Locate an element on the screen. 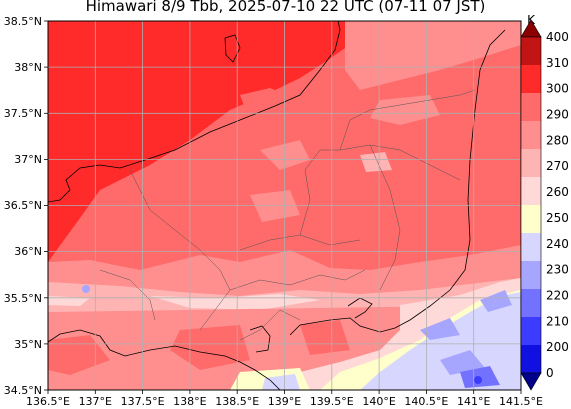 The height and width of the screenshot is (409, 571). x-tick-label: 137°E is located at coordinates (95, 401).